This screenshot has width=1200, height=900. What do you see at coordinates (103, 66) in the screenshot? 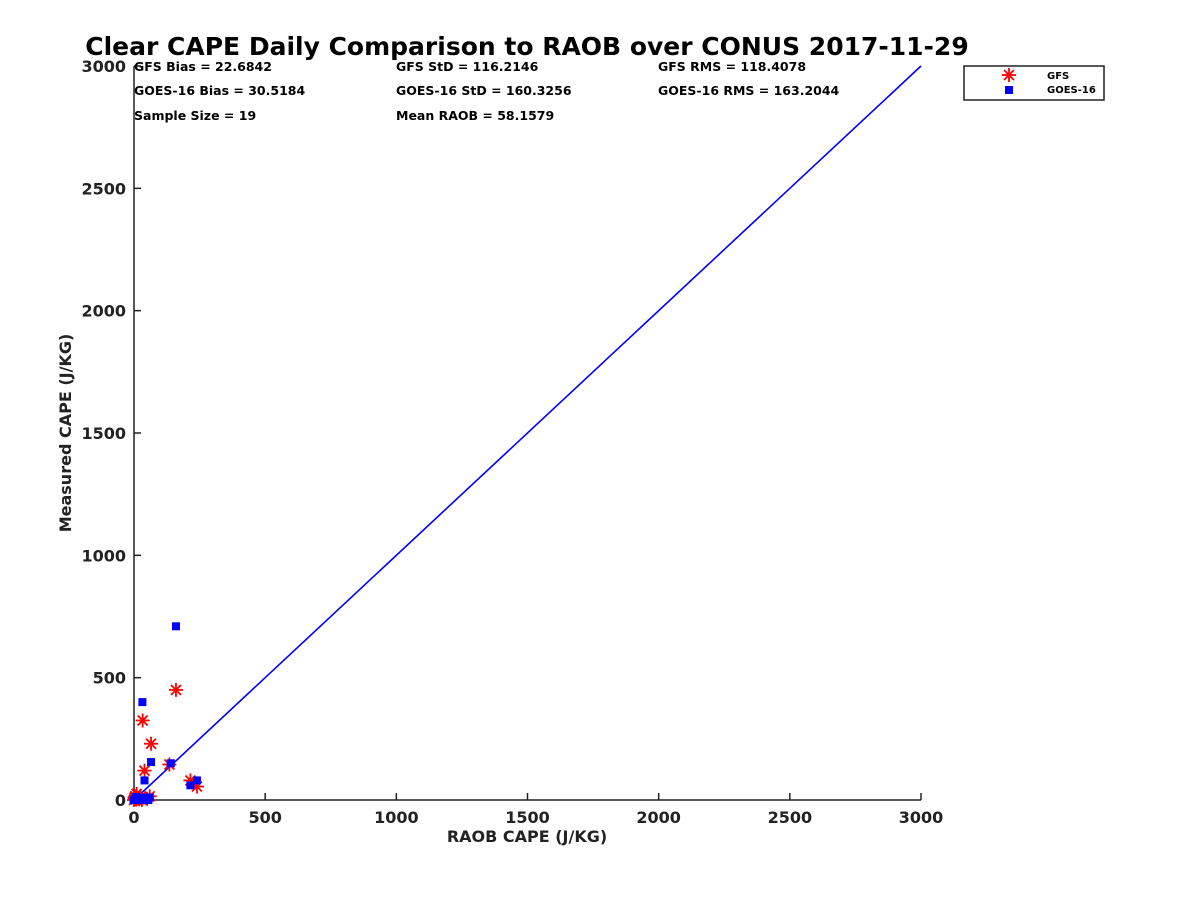
I see `y-tick-label: 3000` at bounding box center [103, 66].